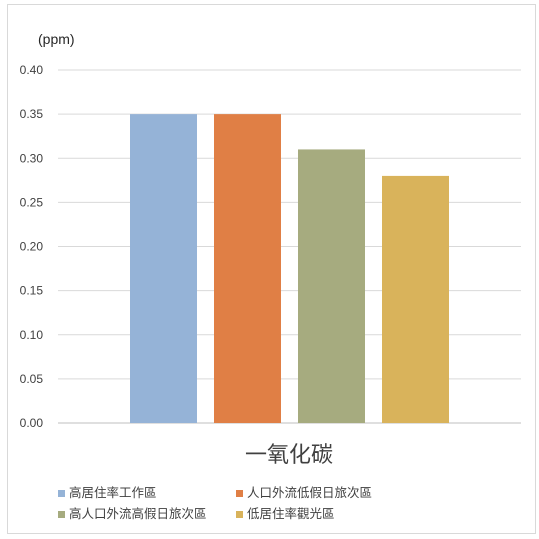 The height and width of the screenshot is (539, 539). I want to click on y-tick-labels: 0.00 0.05 0.10 0.15 0.20 0.25 0.30 0.35 0.40, so click(32, 246).